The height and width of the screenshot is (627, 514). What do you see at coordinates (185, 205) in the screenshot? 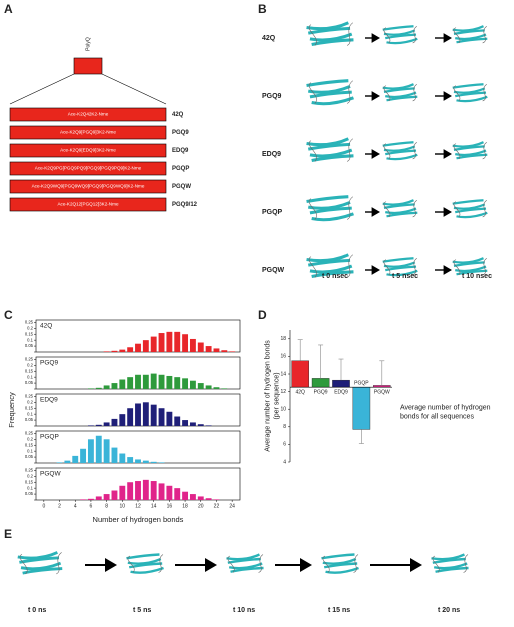
I see `sequence-label: PGQ9/12` at bounding box center [185, 205].